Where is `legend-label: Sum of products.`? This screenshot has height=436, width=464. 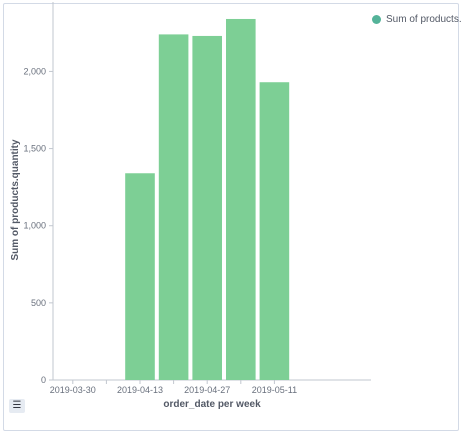
legend-label: Sum of products. is located at coordinates (424, 19).